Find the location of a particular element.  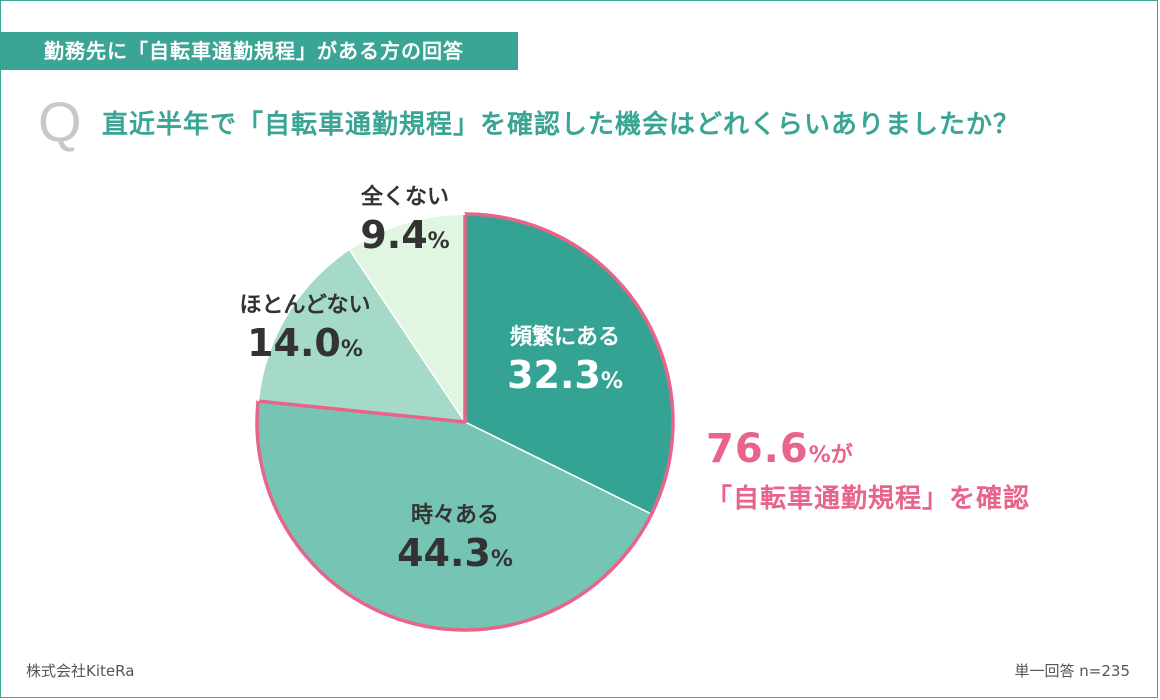

slice-label-1: 頻繁にある is located at coordinates (565, 337).